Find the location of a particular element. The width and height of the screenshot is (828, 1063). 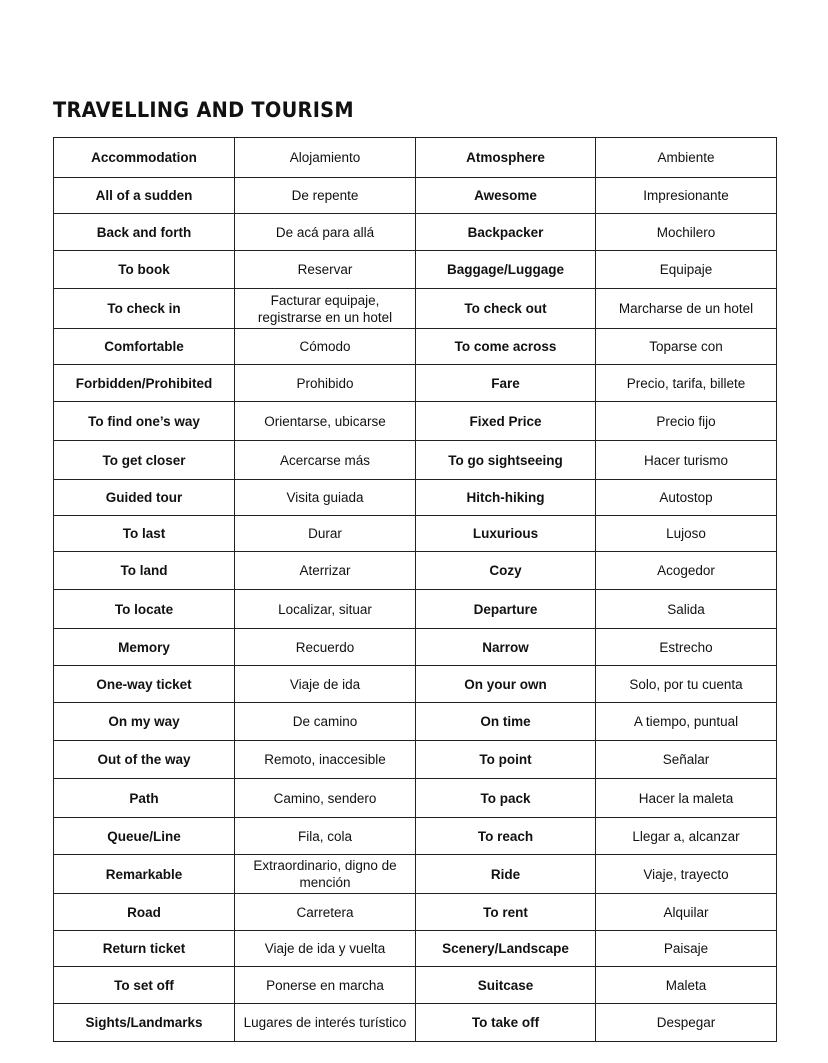

spanish-translation: Autostop is located at coordinates (686, 497).